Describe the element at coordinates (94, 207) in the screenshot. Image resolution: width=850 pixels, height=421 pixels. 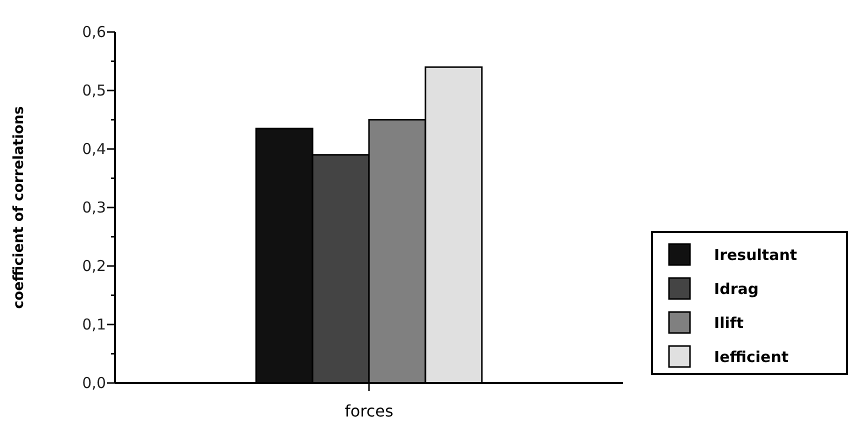
I see `y-tick-label: 0,3` at that location.